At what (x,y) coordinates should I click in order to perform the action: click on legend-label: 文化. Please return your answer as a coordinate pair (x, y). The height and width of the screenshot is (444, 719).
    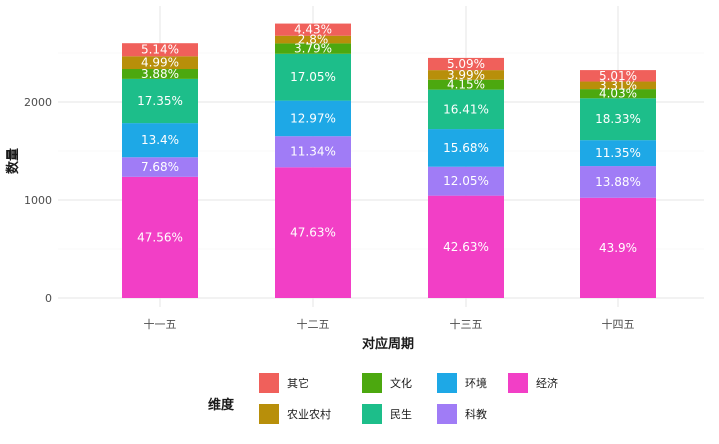
    Looking at the image, I should click on (401, 383).